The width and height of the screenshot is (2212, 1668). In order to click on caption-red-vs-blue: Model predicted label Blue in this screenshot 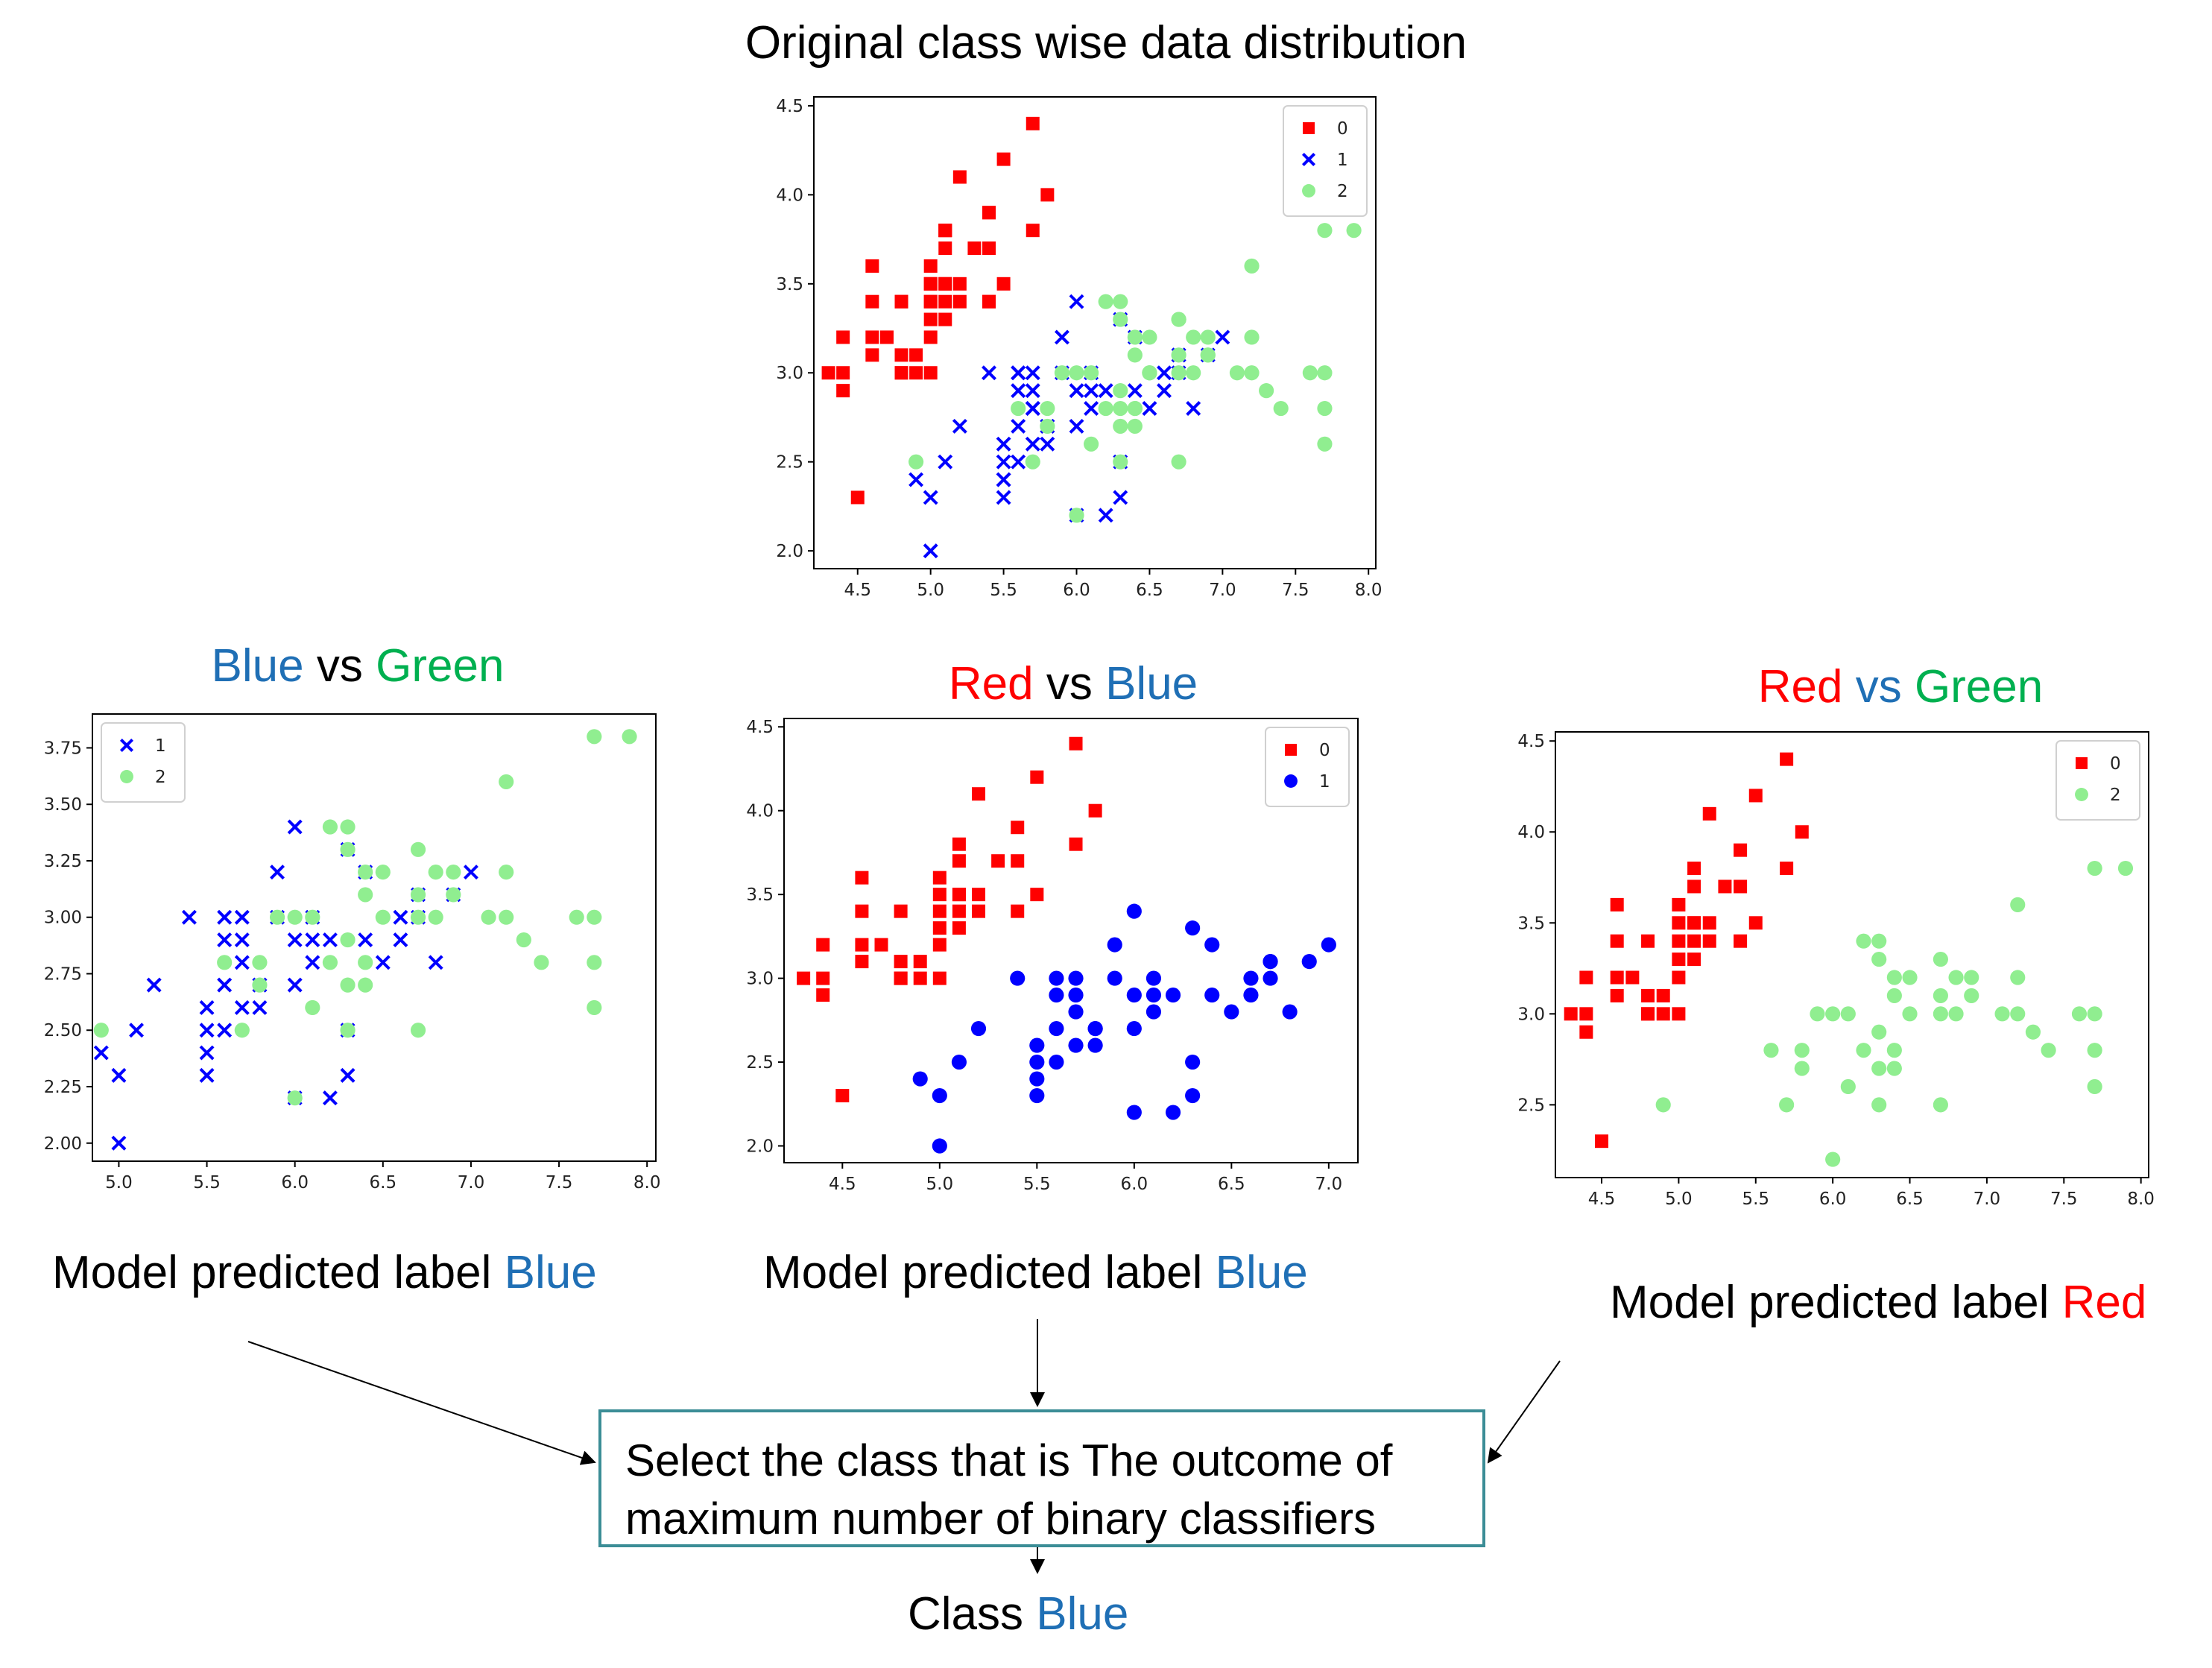, I will do `click(1035, 1273)`.